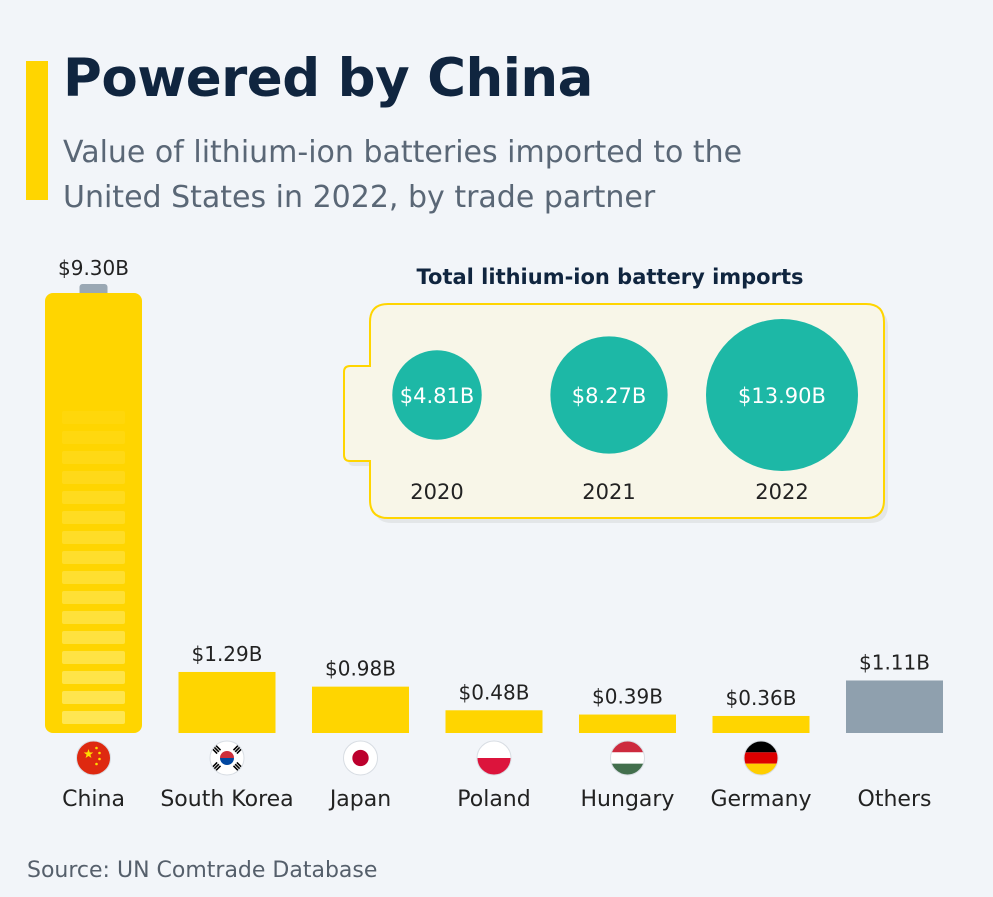  I want to click on category-label-hungary: Hungary, so click(628, 799).